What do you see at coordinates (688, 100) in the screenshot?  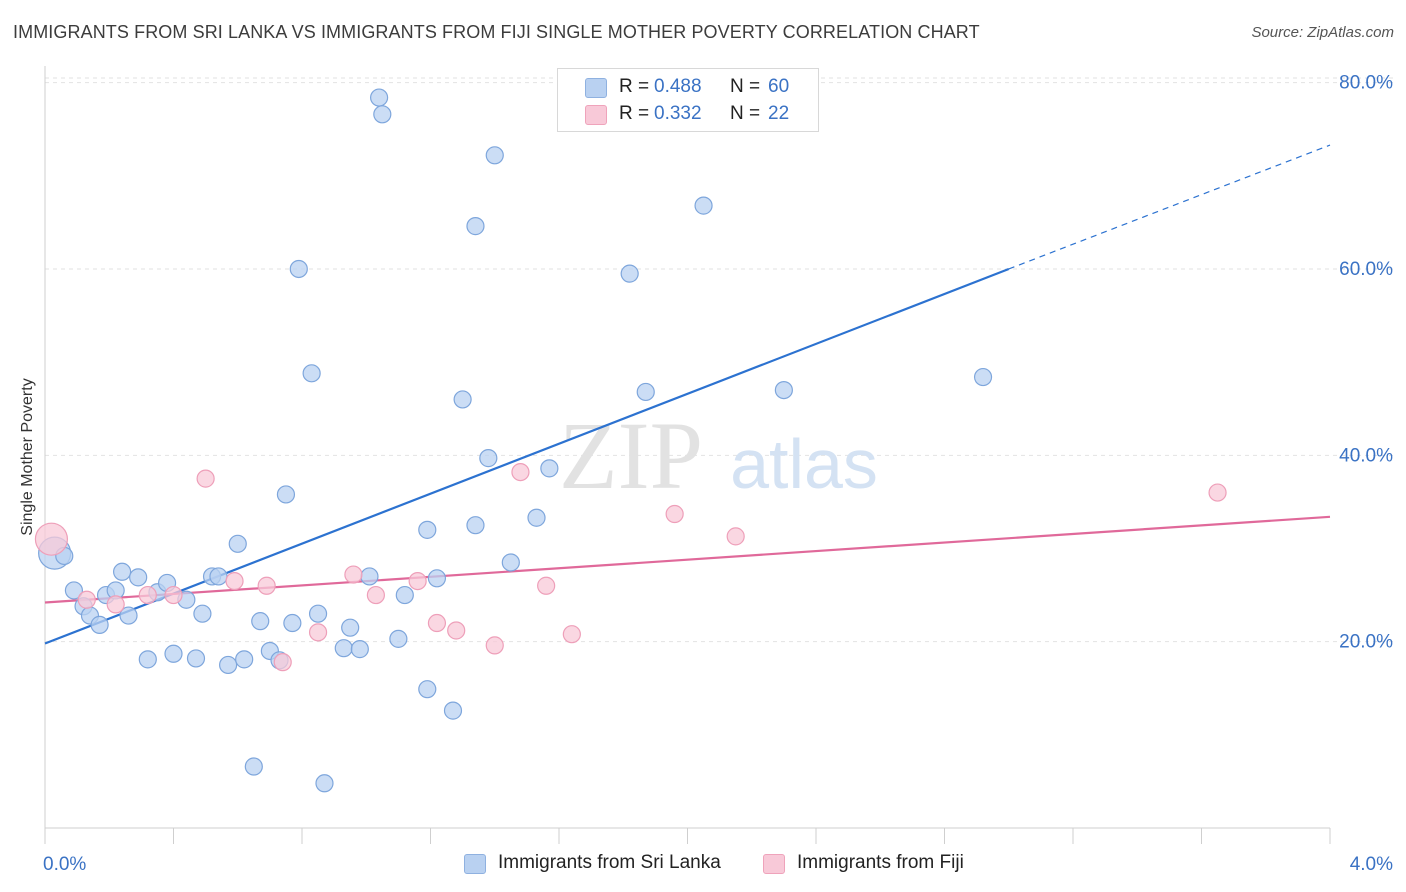 I see `correlation-legend: R = 0.488 N = 60 R = 0.332 N = 22` at bounding box center [688, 100].